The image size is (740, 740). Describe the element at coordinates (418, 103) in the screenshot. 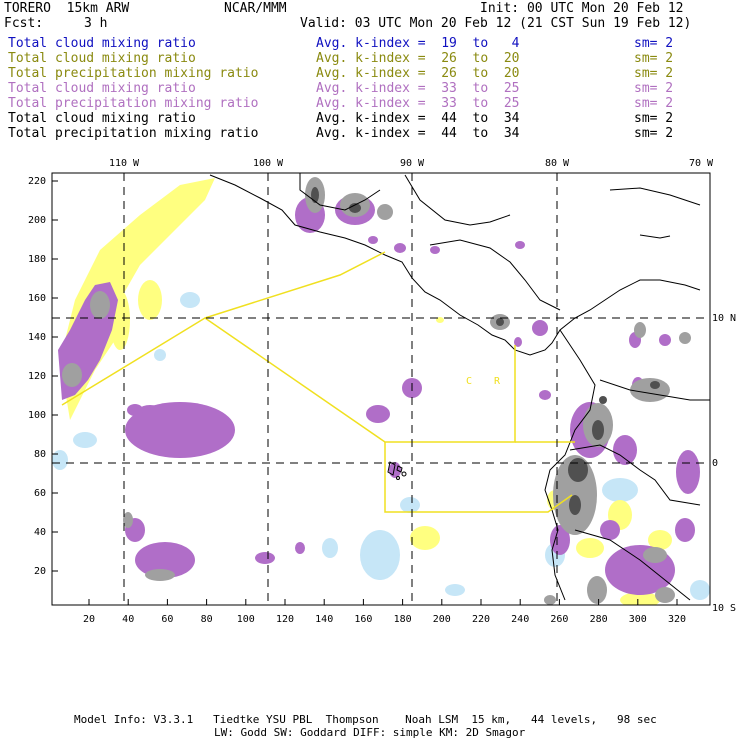

I see `legend-kindex: Avg. k-index = 33 to 25` at that location.